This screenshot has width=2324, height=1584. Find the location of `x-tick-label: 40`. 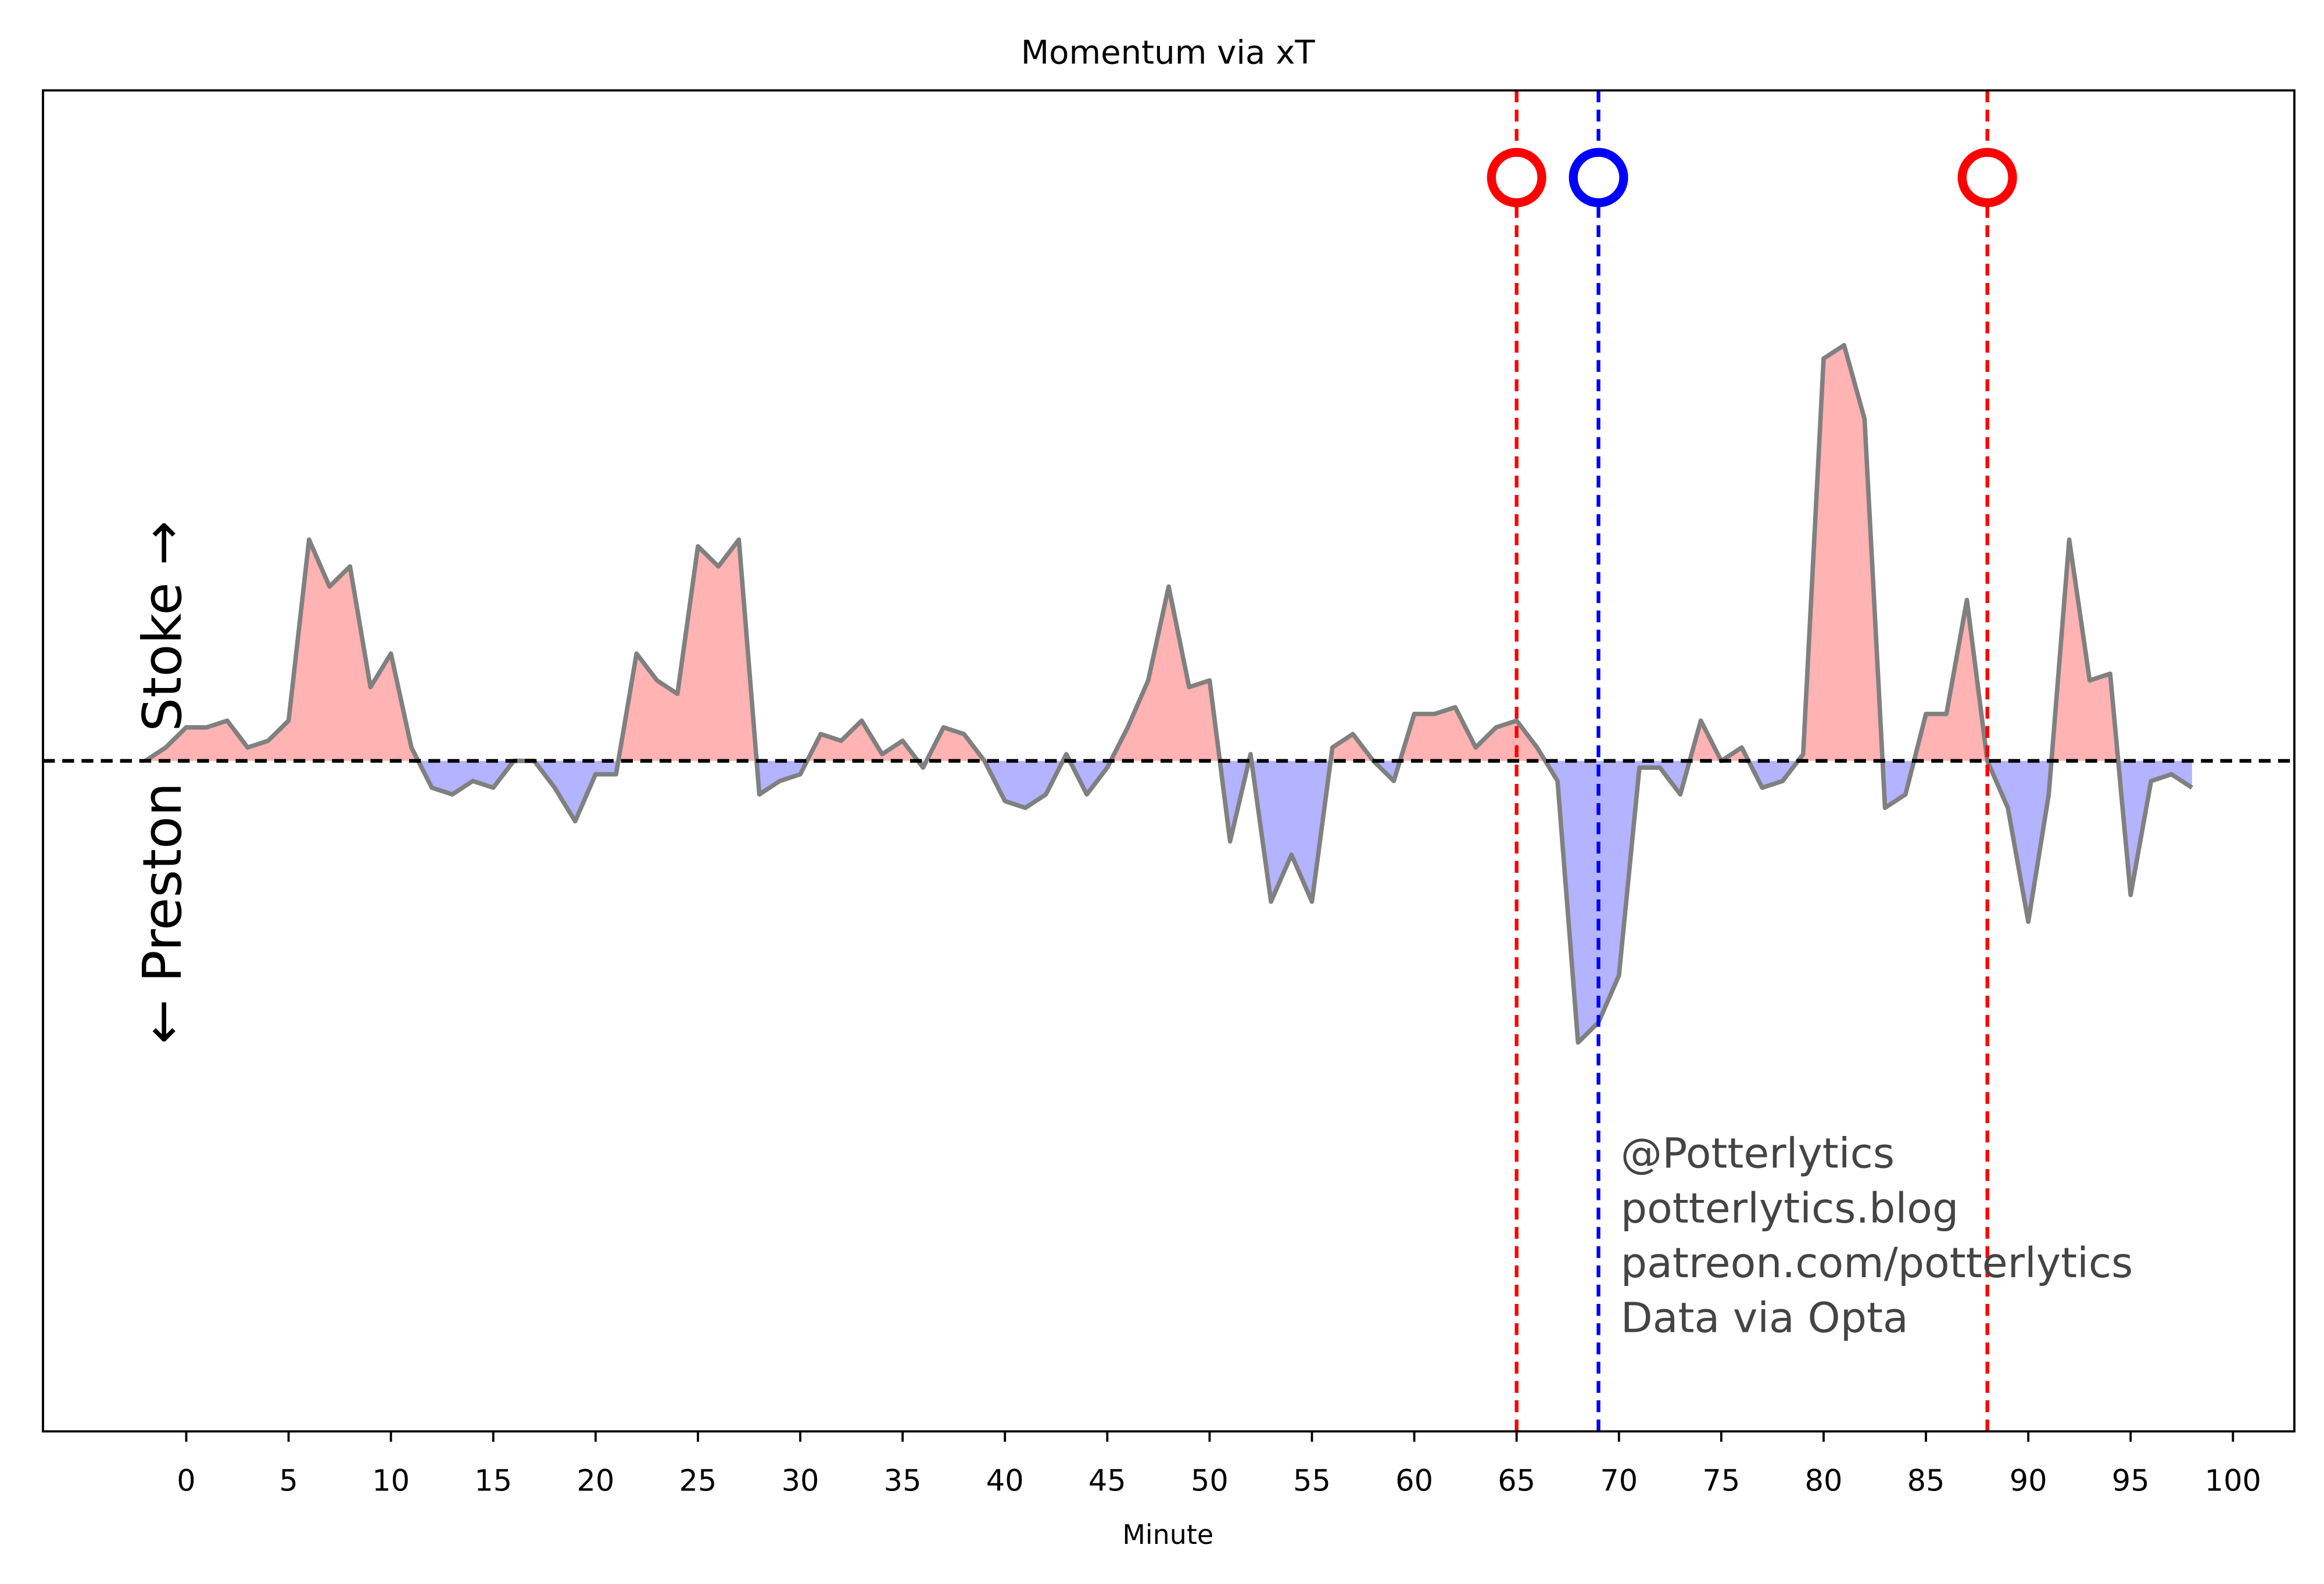

x-tick-label: 40 is located at coordinates (1005, 1481).